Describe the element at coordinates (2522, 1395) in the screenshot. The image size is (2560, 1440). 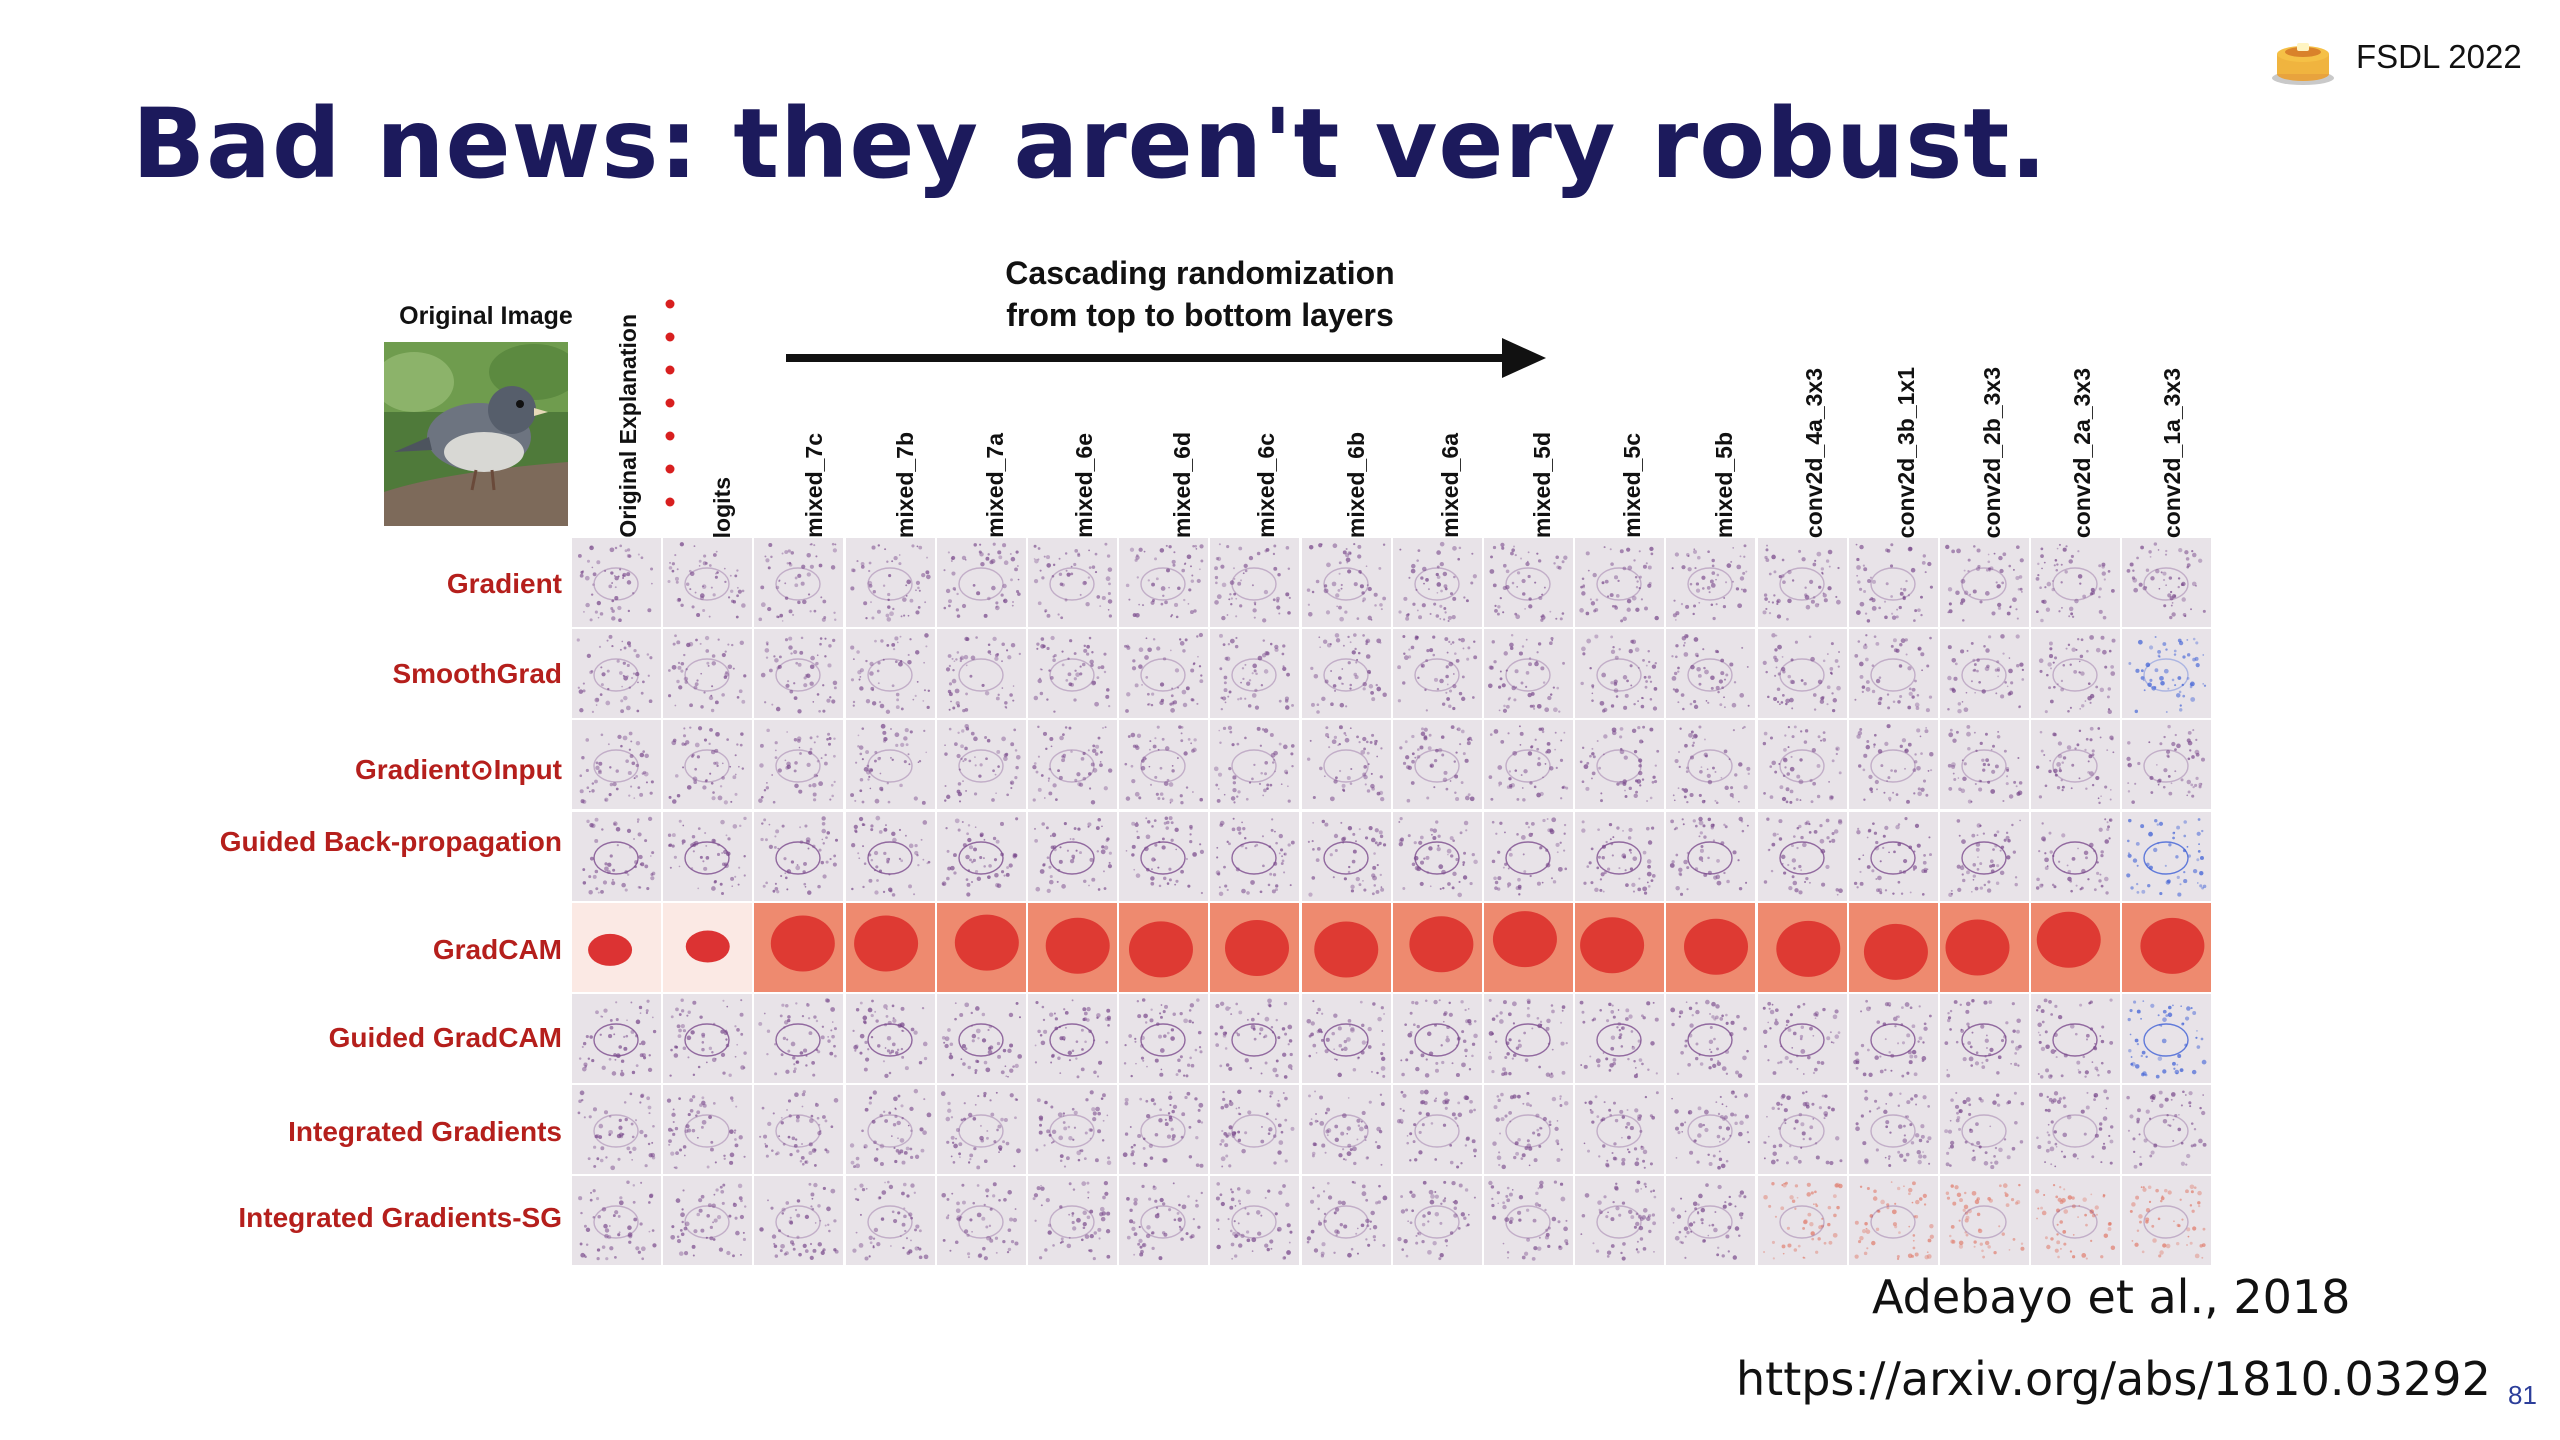
I see `page-number: 81` at that location.